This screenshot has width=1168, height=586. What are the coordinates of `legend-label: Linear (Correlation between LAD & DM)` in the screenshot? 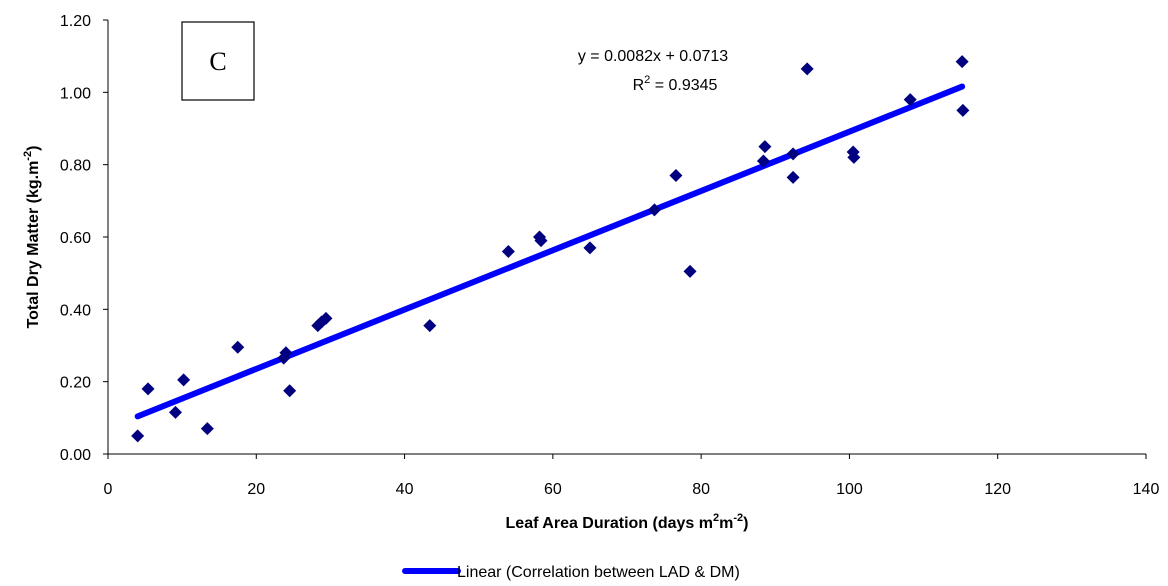 It's located at (598, 572).